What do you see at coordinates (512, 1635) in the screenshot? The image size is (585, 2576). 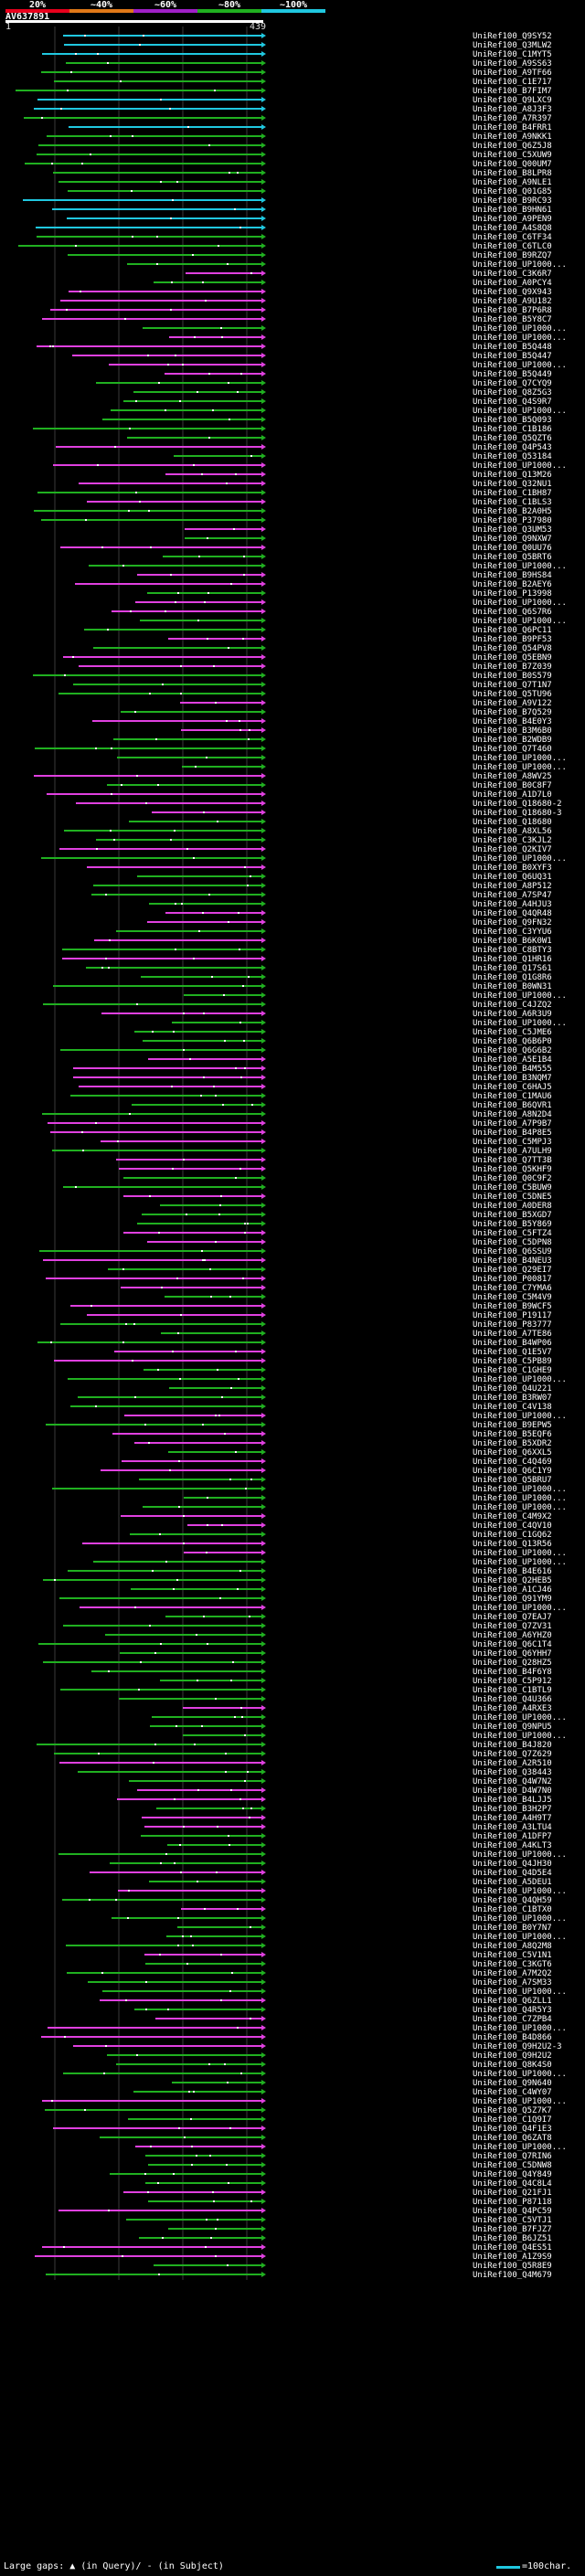 I see `hit-label: UniRef100_A6YHZ0` at bounding box center [512, 1635].